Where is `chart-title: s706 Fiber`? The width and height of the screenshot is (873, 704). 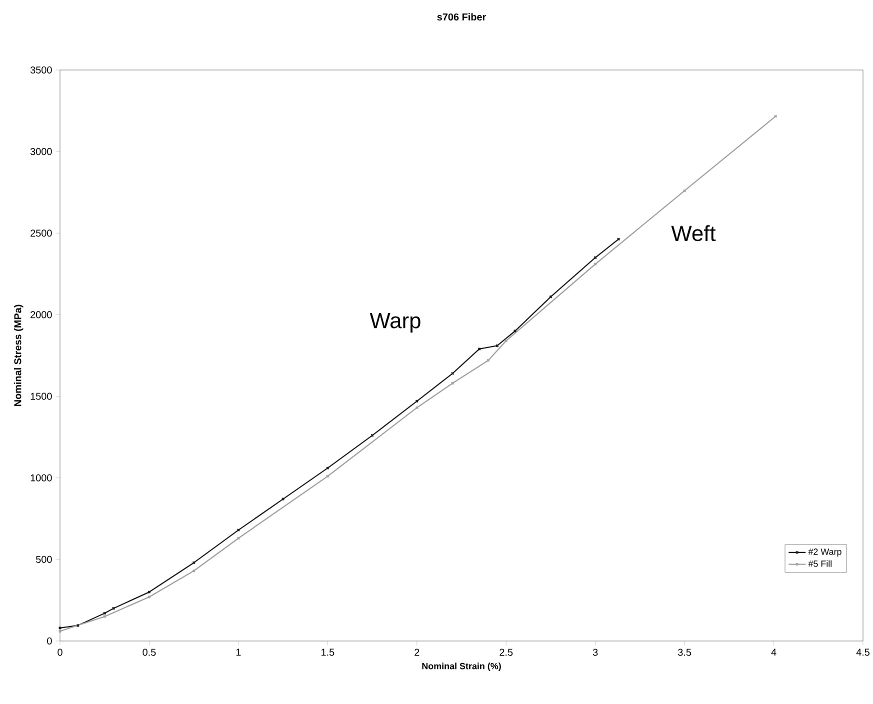 chart-title: s706 Fiber is located at coordinates (461, 16).